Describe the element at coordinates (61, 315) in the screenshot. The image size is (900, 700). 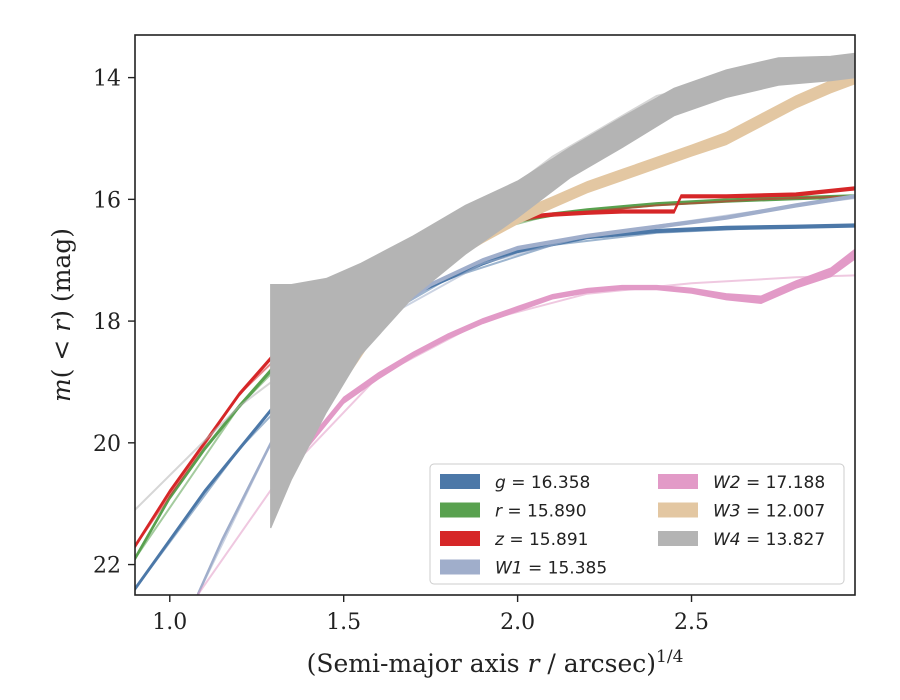
I see `y-axis-title: m( < r) (mag)` at that location.